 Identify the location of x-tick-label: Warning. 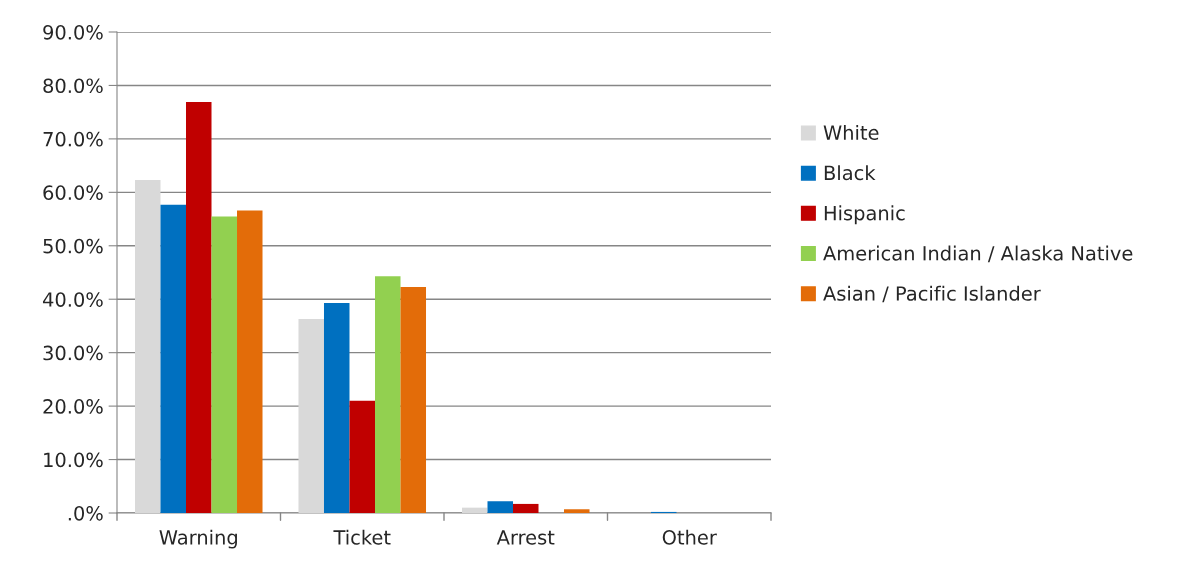
(198, 539).